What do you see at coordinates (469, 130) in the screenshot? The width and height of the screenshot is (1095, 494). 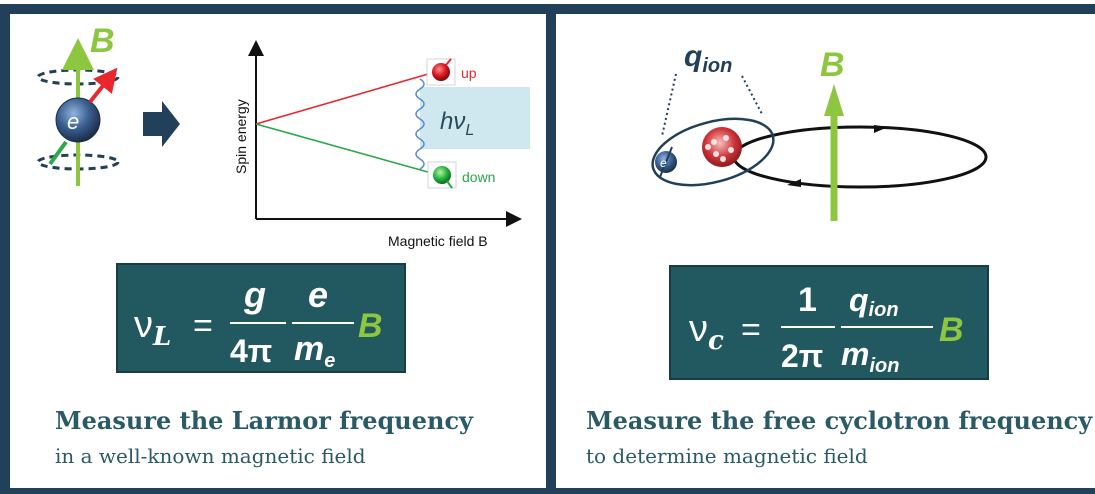 I see `h-nu-subscript: L` at bounding box center [469, 130].